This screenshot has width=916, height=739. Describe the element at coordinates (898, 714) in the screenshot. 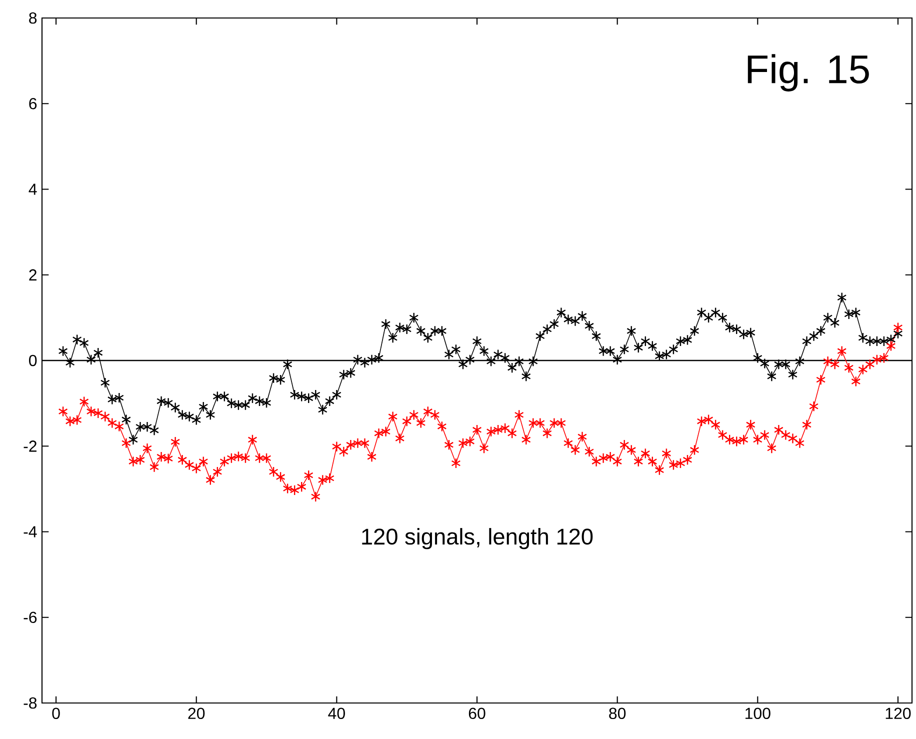

I see `x-tick-label: 120` at that location.